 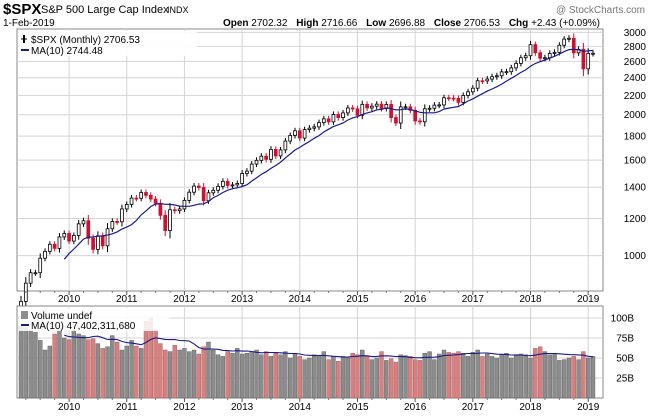 I want to click on bottom-year-label: 2015, so click(x=357, y=407).